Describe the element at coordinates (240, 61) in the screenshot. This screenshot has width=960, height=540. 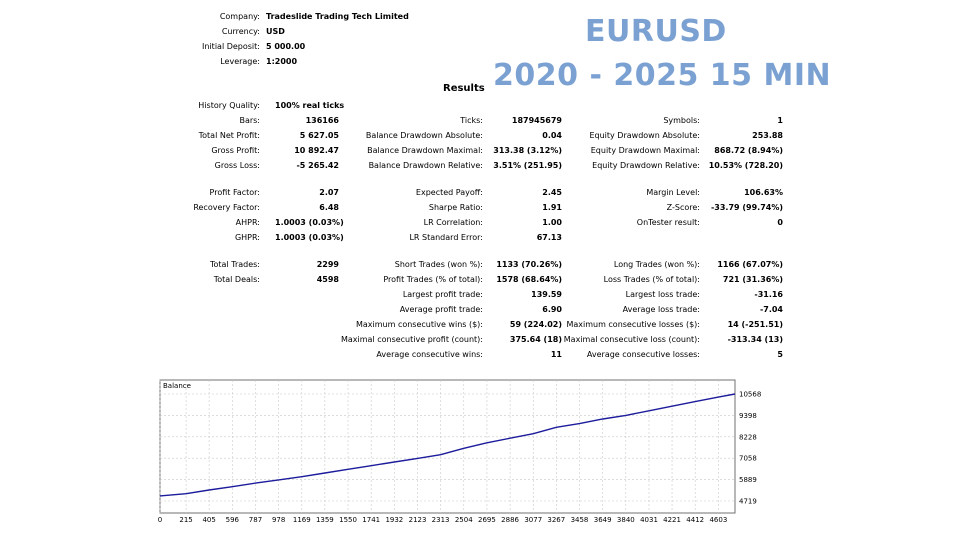
I see `leverage-label: Leverage:` at that location.